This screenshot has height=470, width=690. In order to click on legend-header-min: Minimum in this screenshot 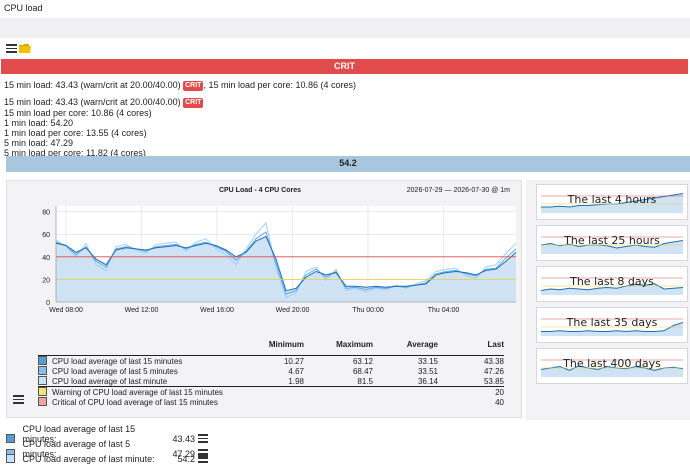, I will do `click(286, 344)`.